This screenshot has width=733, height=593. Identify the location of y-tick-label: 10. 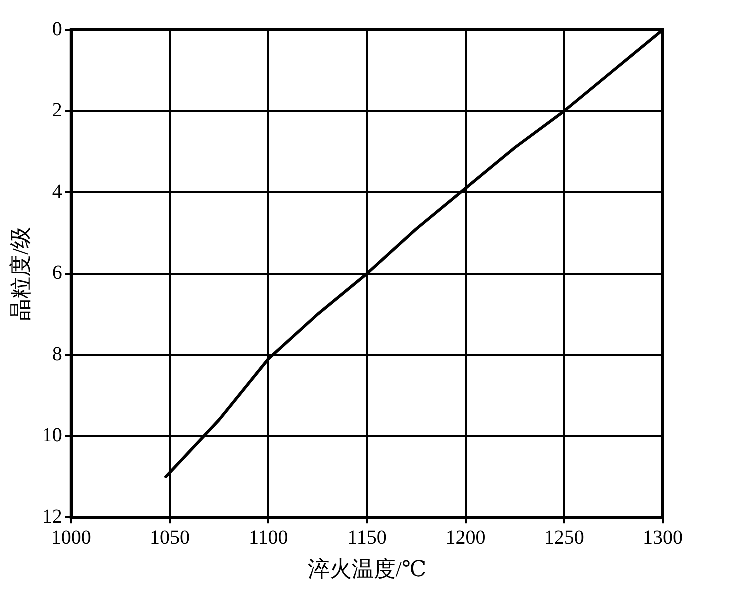
(52, 435).